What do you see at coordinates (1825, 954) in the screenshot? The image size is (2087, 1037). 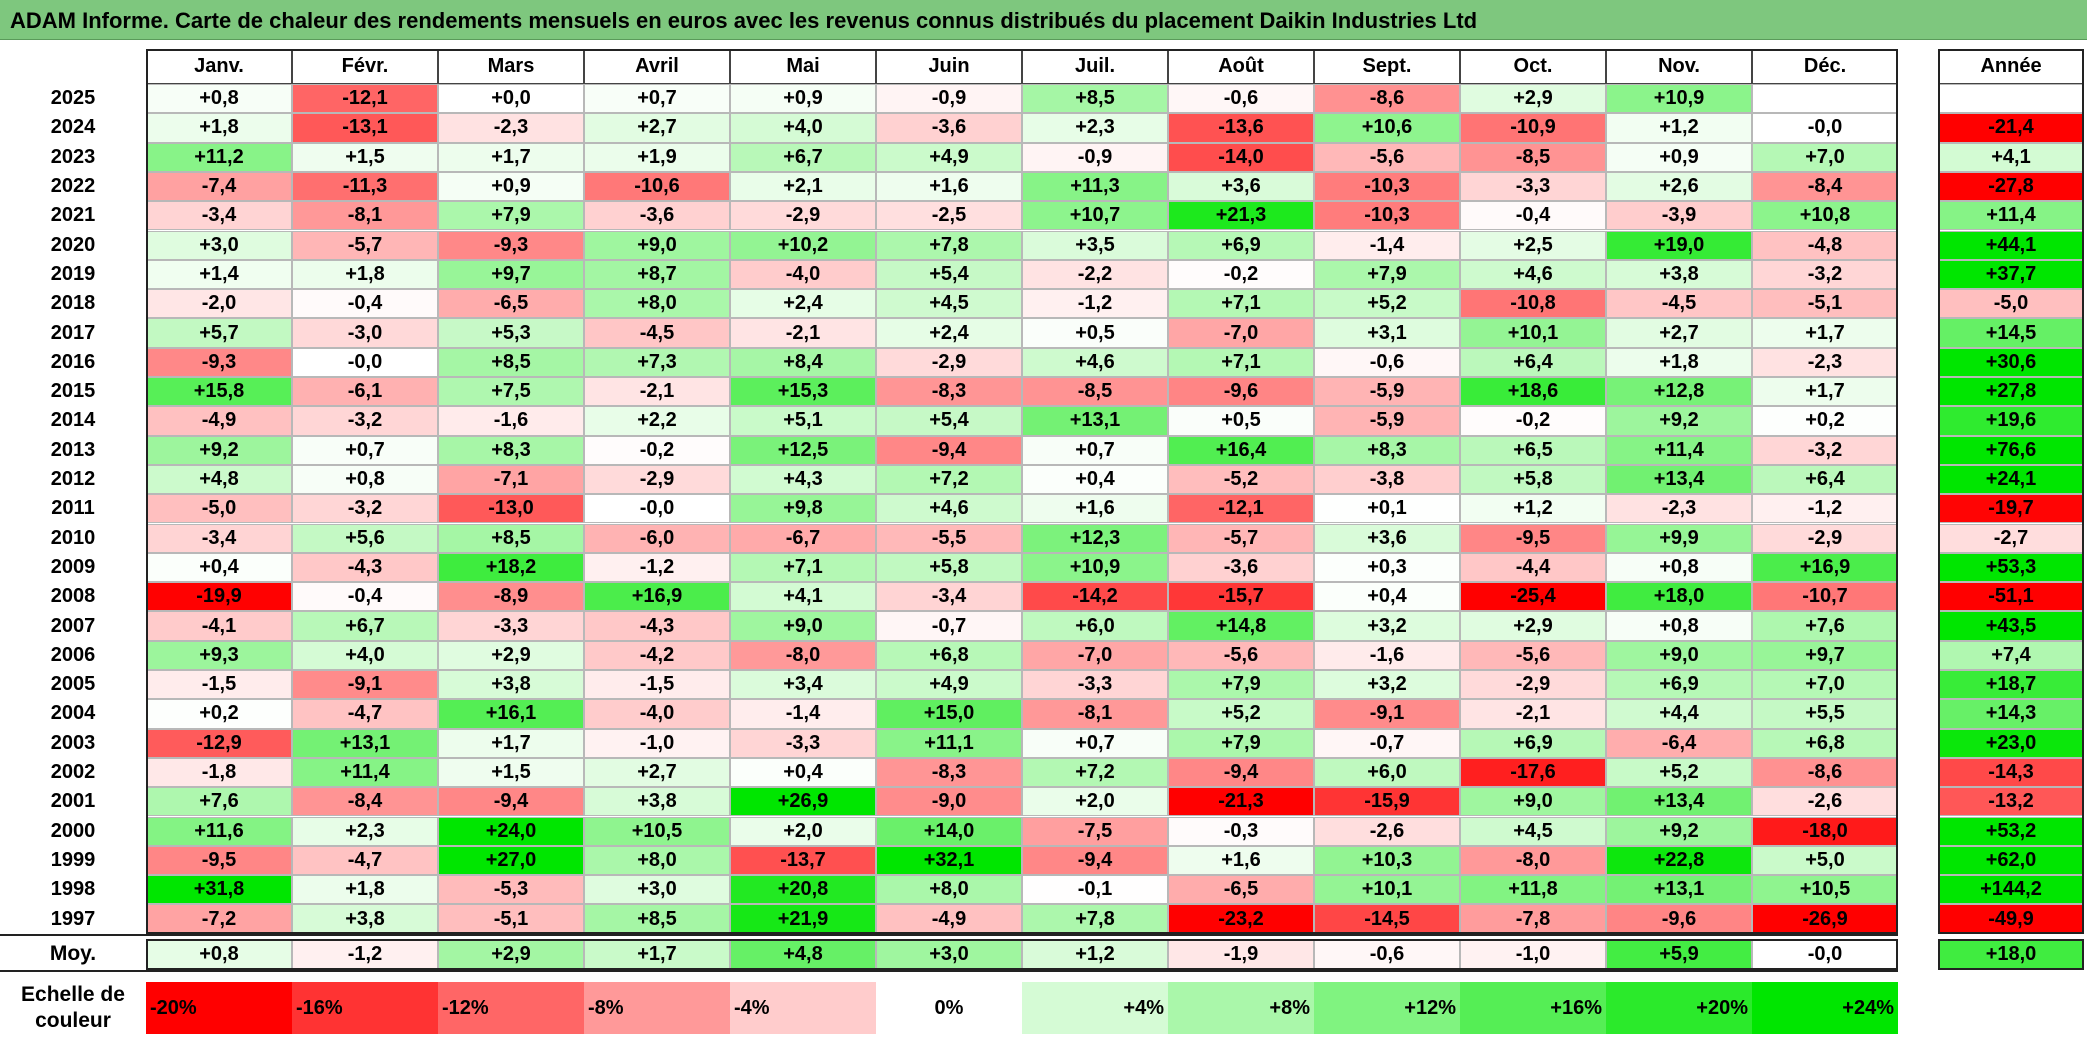 I see `average-cell: -0,0` at bounding box center [1825, 954].